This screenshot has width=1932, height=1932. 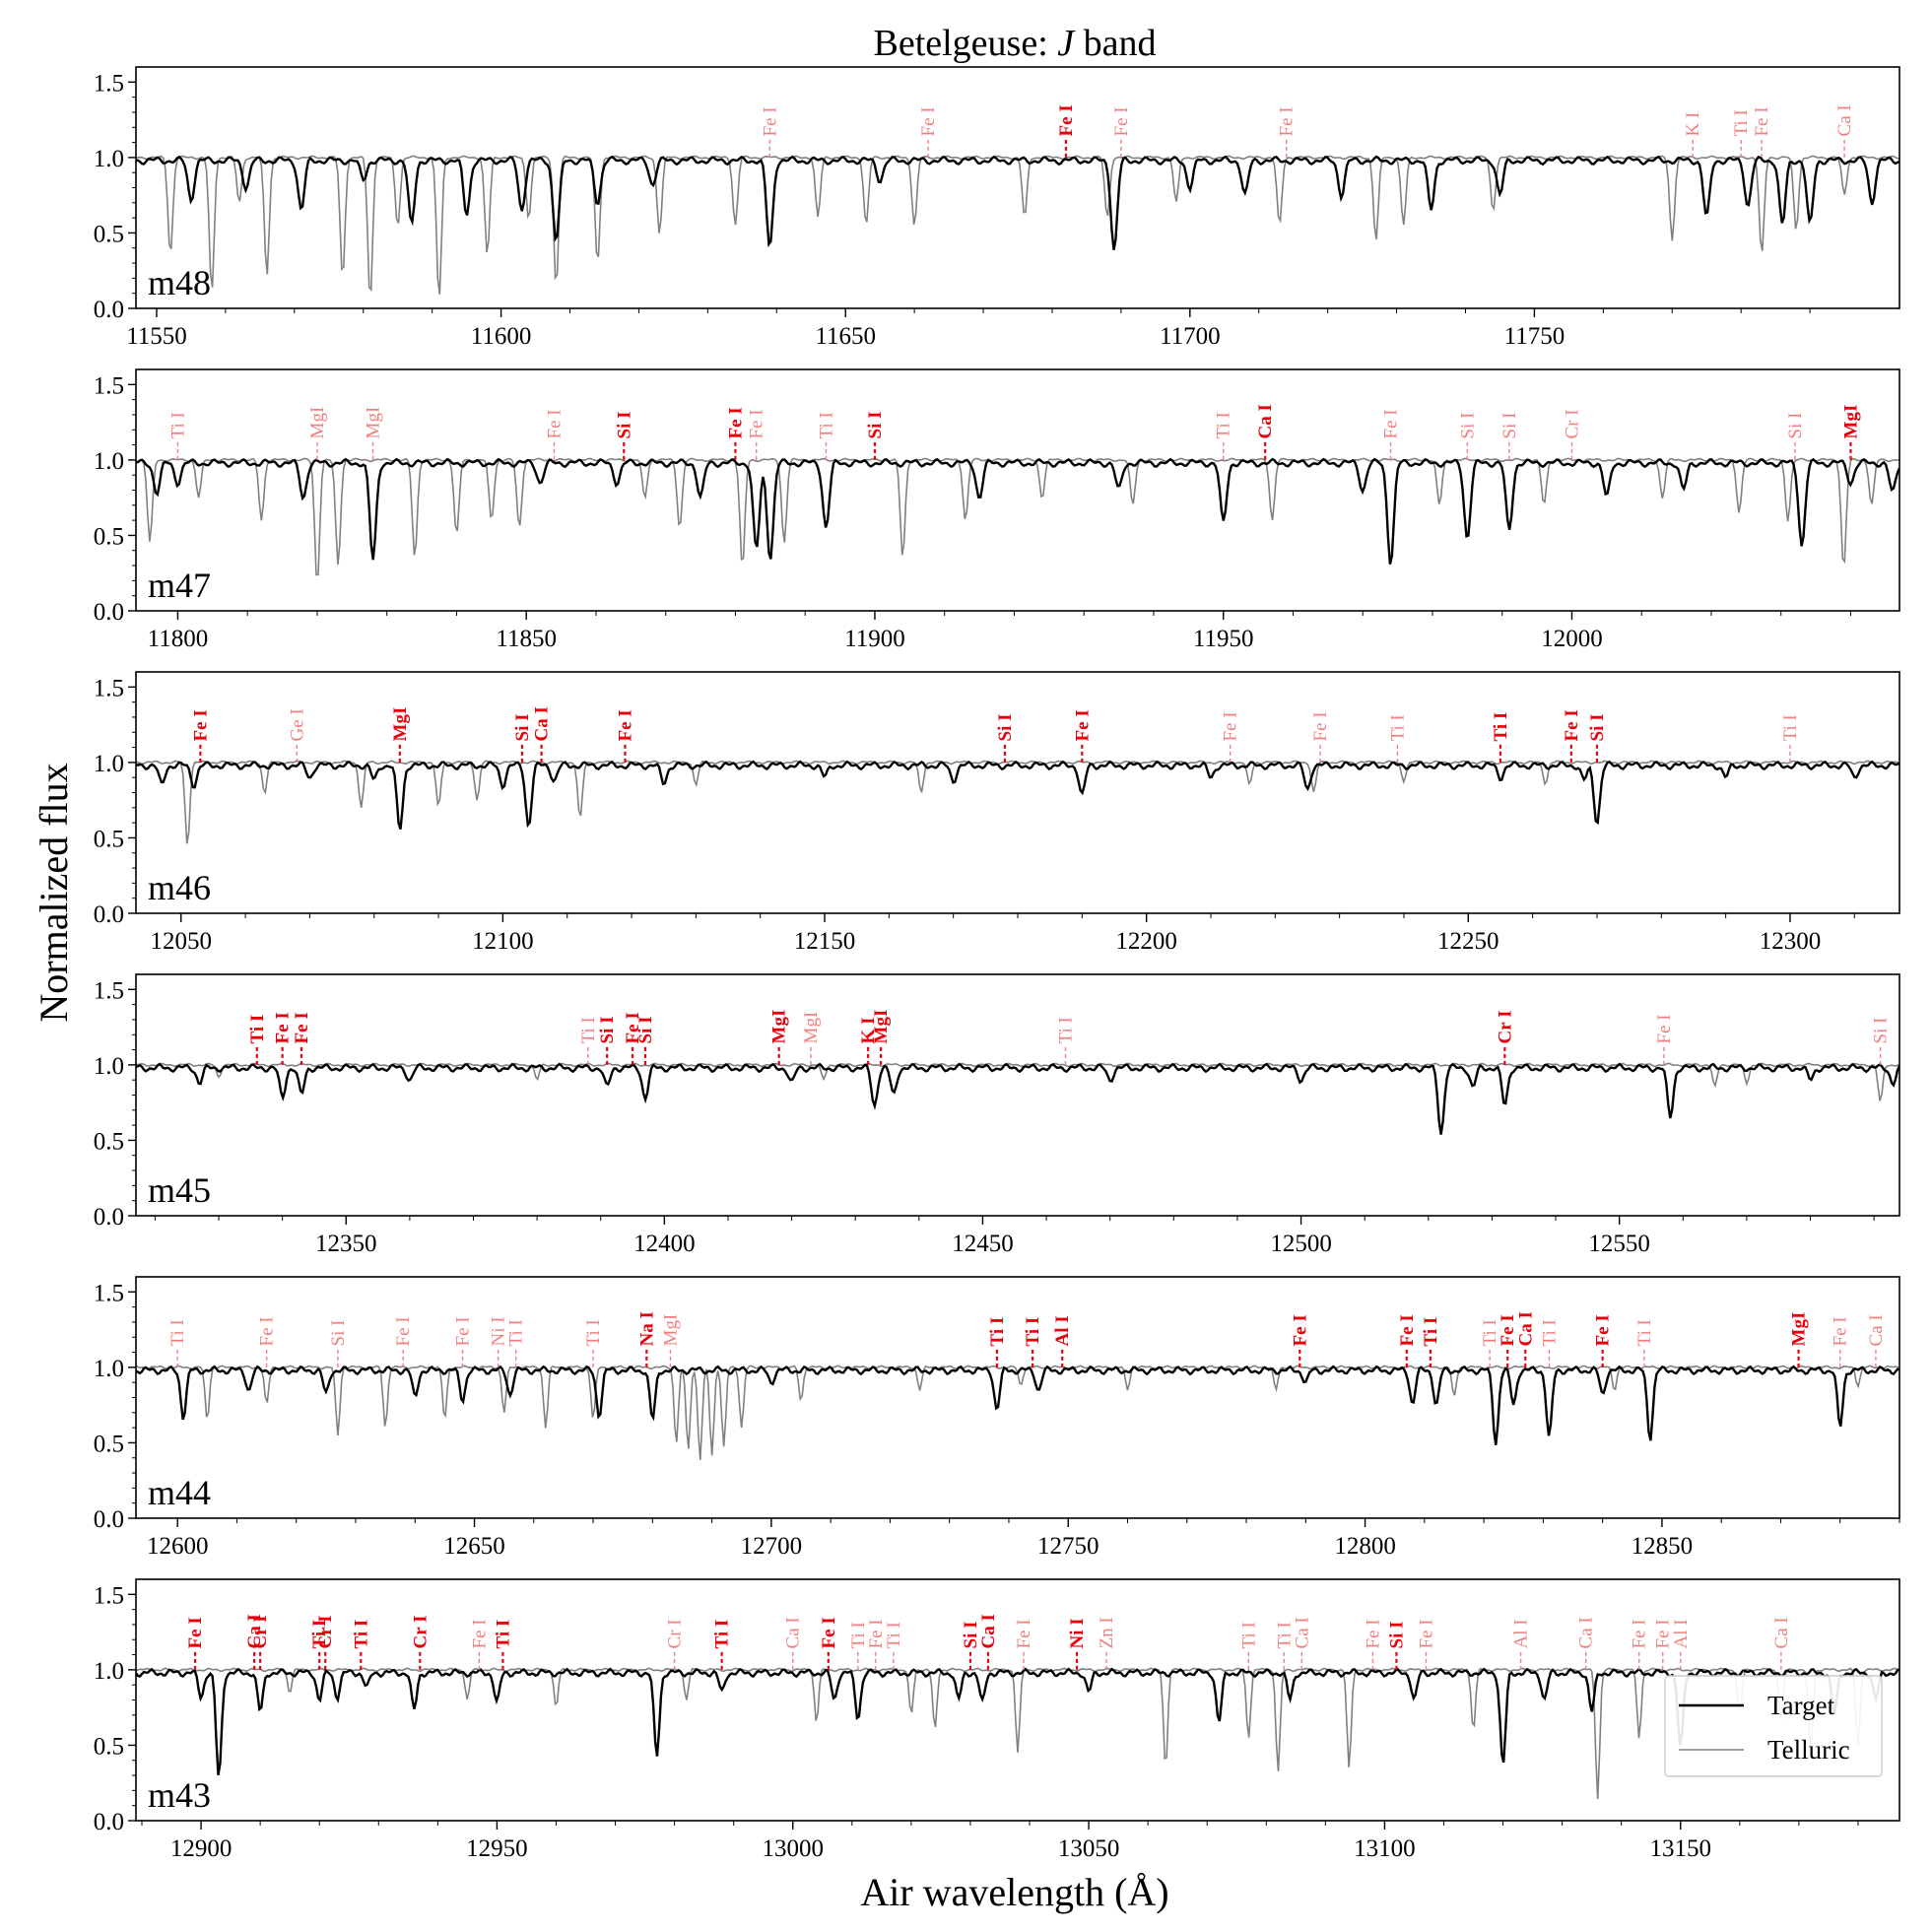 What do you see at coordinates (497, 1848) in the screenshot?
I see `x-tick-label: 12950` at bounding box center [497, 1848].